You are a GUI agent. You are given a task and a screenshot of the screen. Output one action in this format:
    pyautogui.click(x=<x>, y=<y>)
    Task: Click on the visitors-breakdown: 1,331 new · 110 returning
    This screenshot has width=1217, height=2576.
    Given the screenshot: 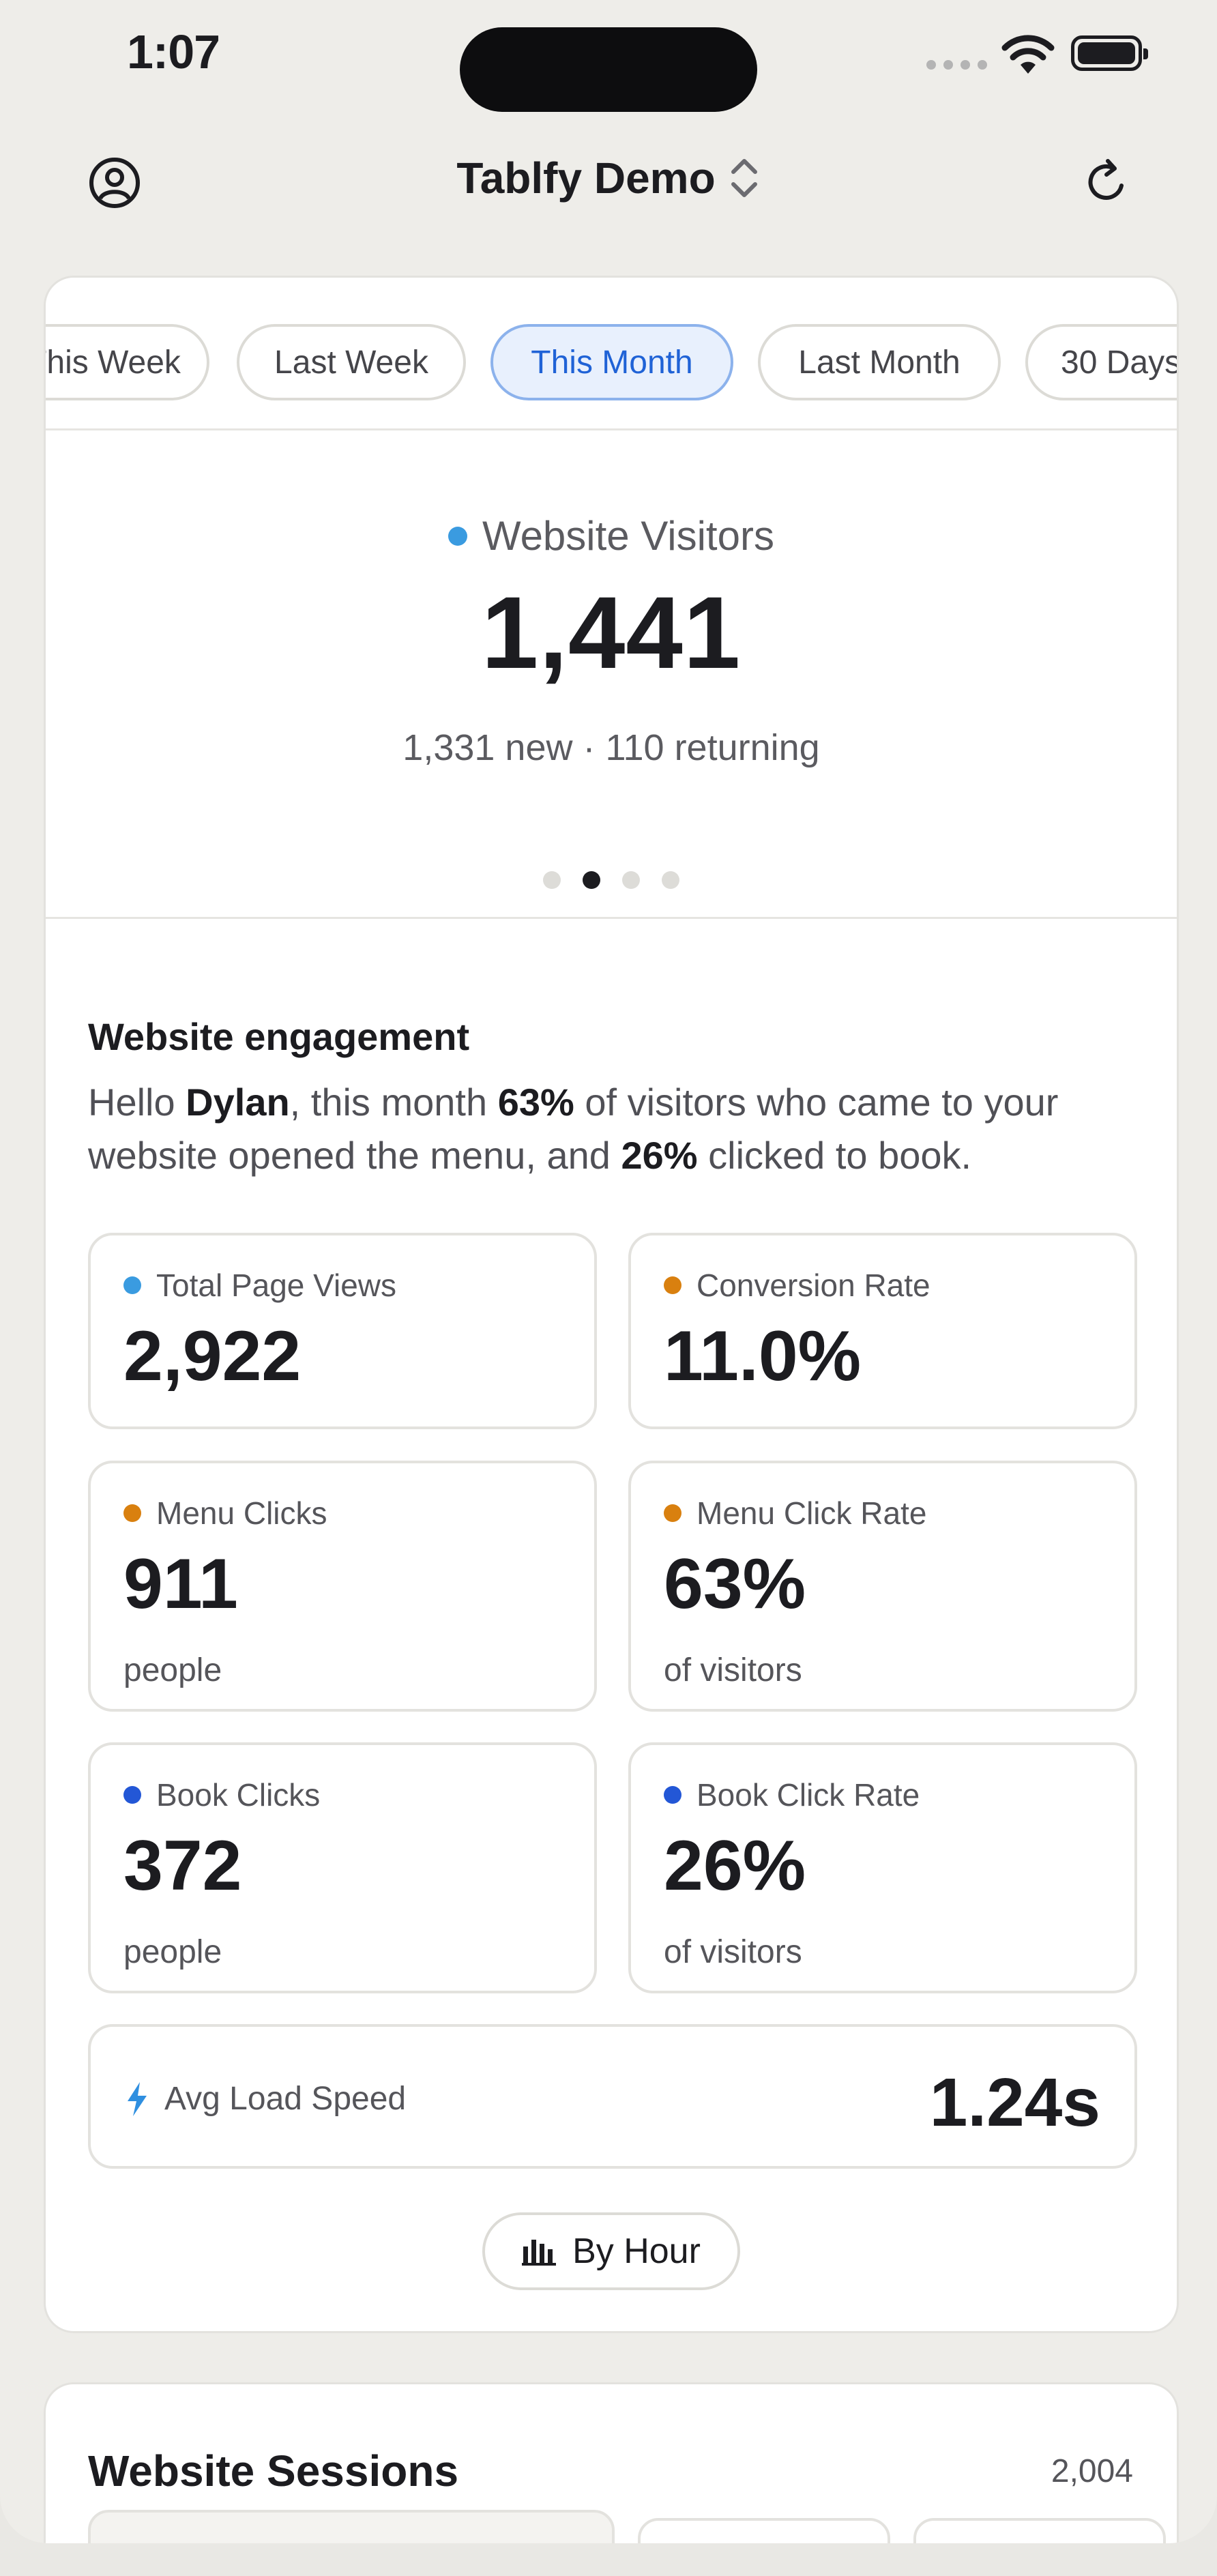 What is the action you would take?
    pyautogui.click(x=611, y=747)
    